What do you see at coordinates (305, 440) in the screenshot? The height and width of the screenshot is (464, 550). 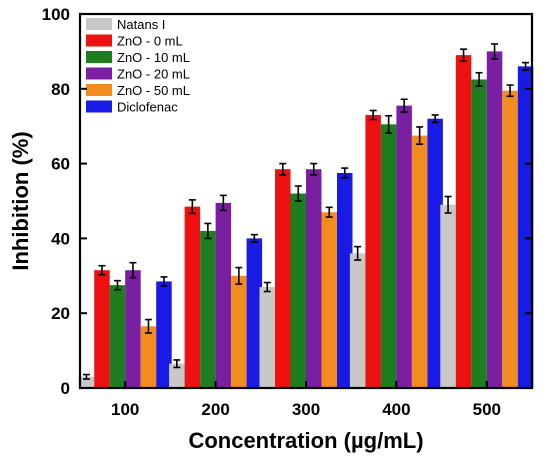 I see `x-axis-title: Concentration (µg/mL)` at bounding box center [305, 440].